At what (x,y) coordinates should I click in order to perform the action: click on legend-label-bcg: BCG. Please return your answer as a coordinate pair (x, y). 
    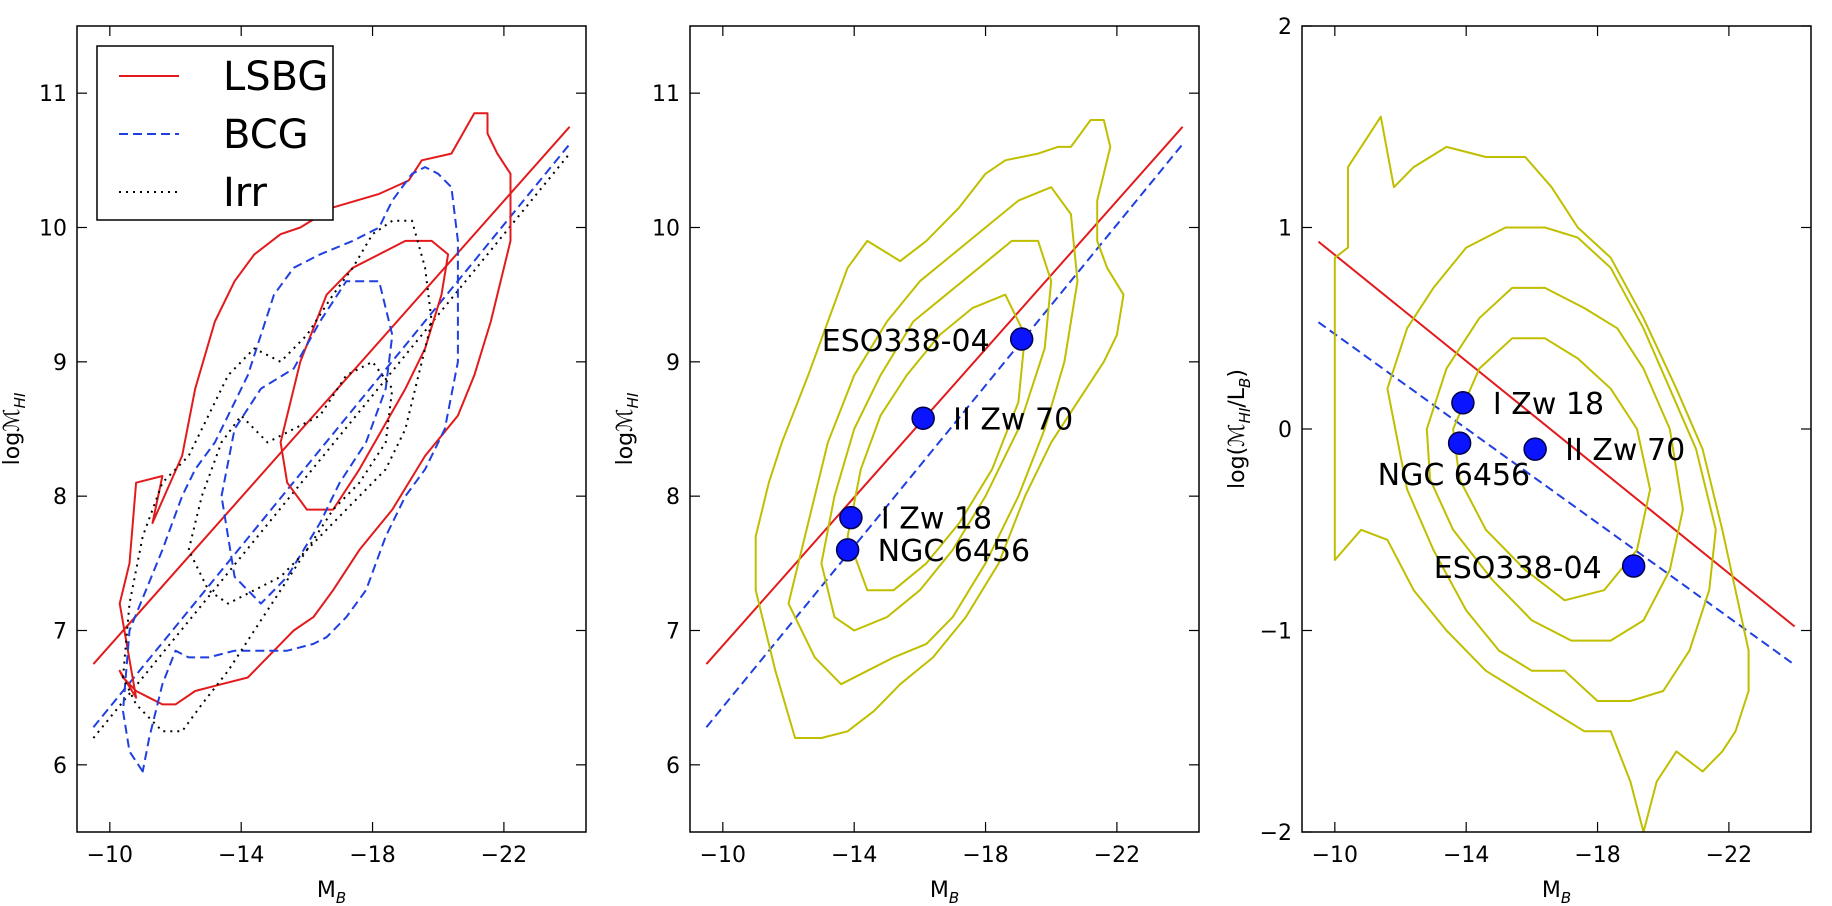
    Looking at the image, I should click on (266, 135).